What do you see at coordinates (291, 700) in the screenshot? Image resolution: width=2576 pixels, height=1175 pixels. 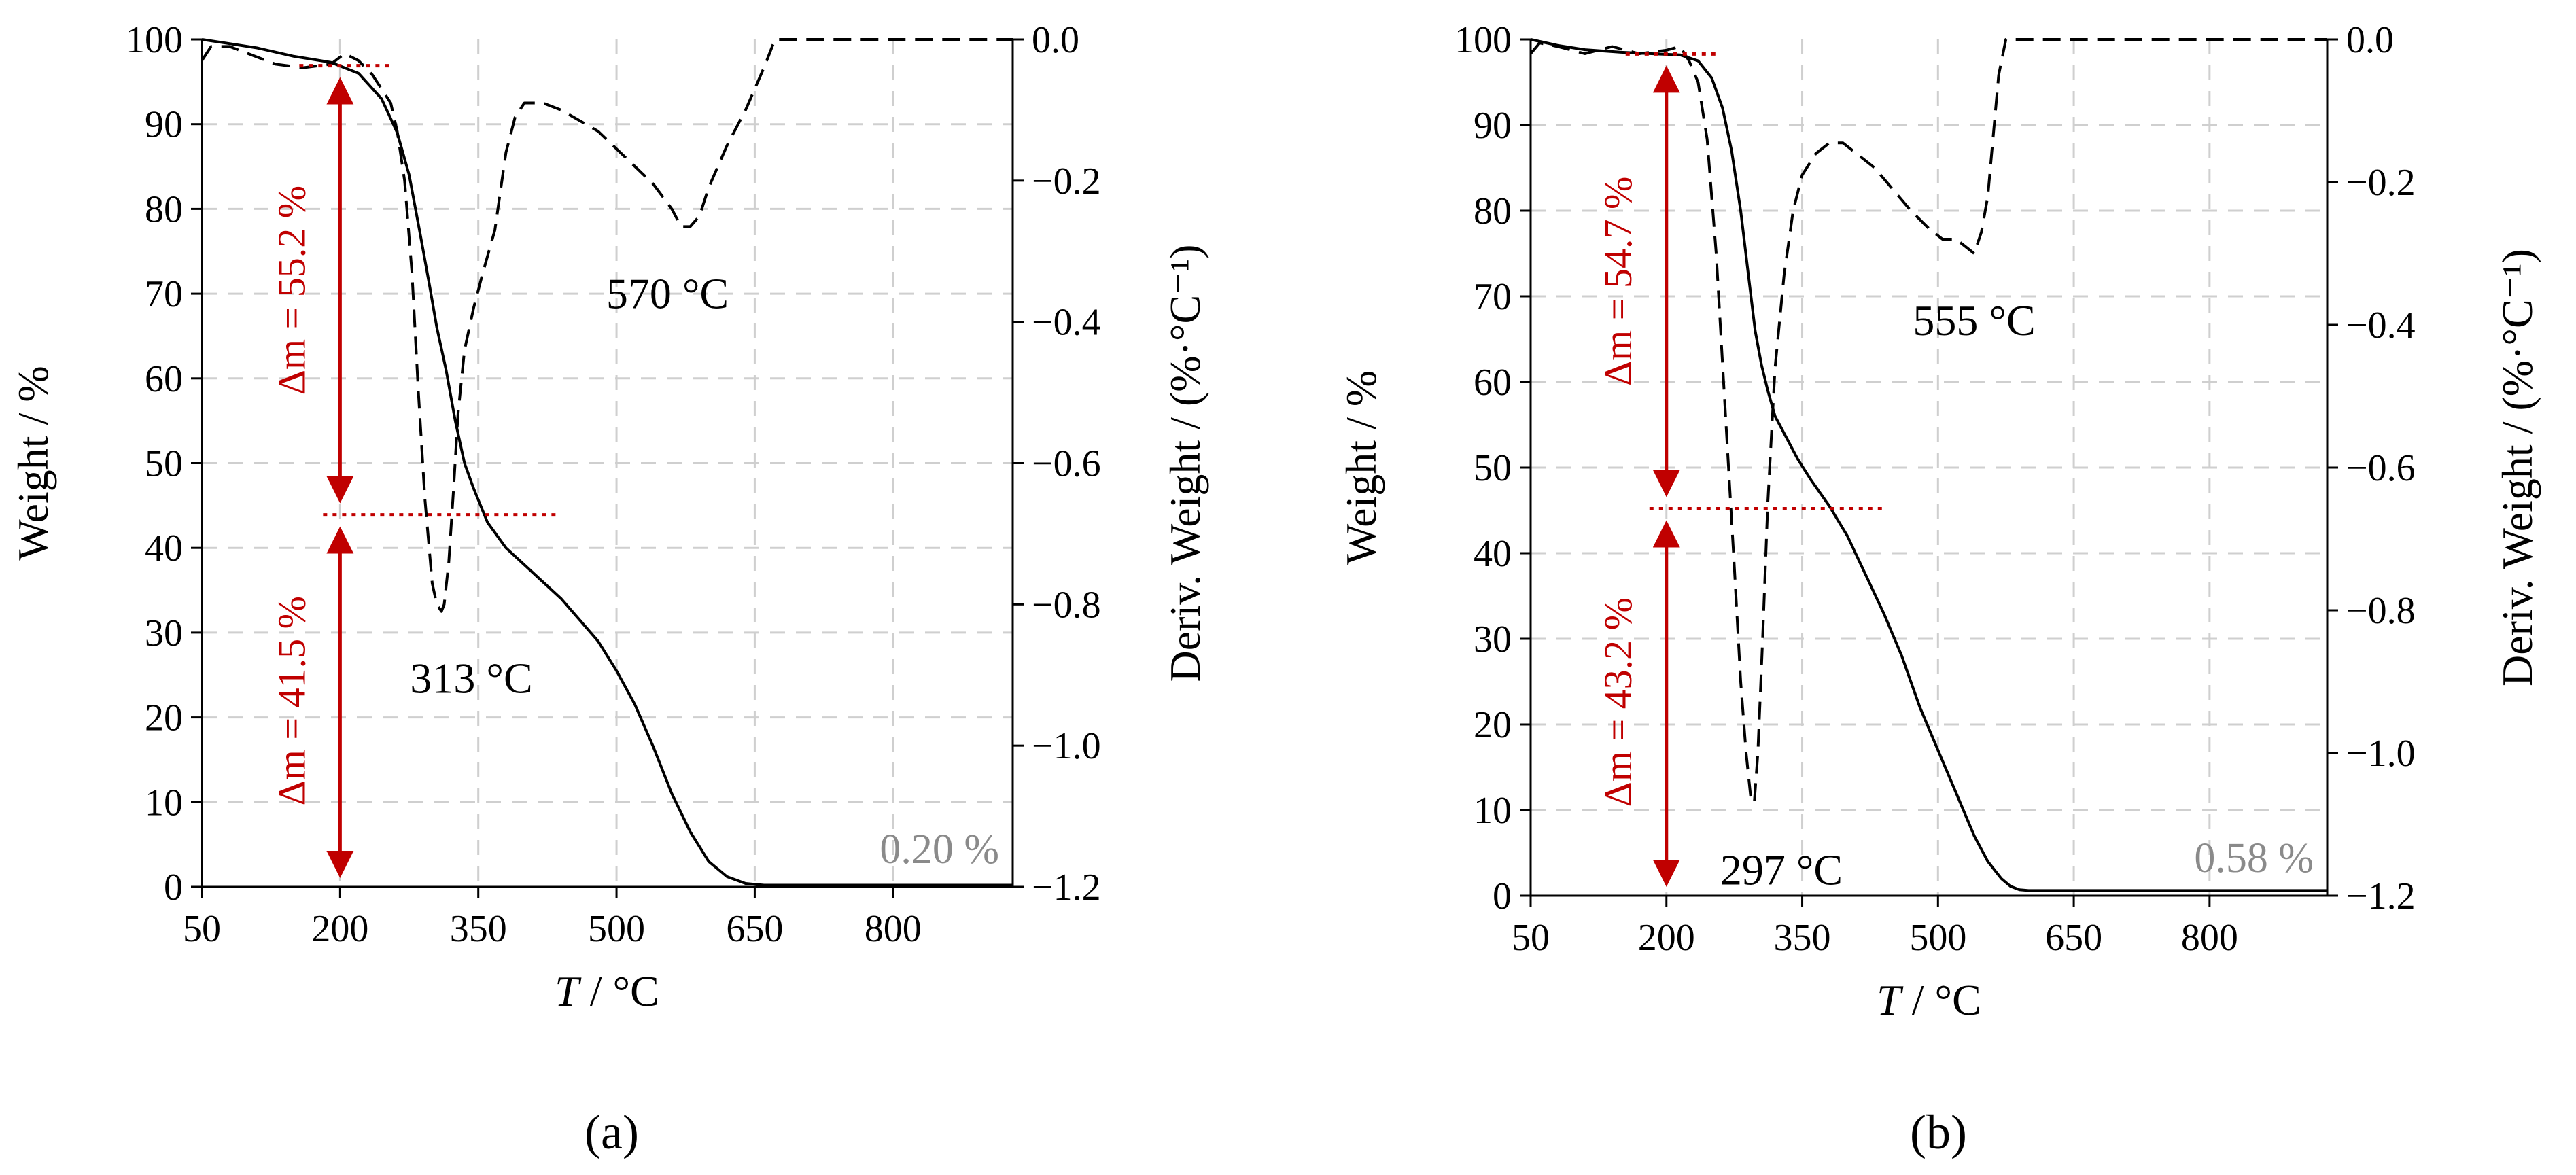 I see `lower-mass-loss-label: Δm = 41.5 %` at bounding box center [291, 700].